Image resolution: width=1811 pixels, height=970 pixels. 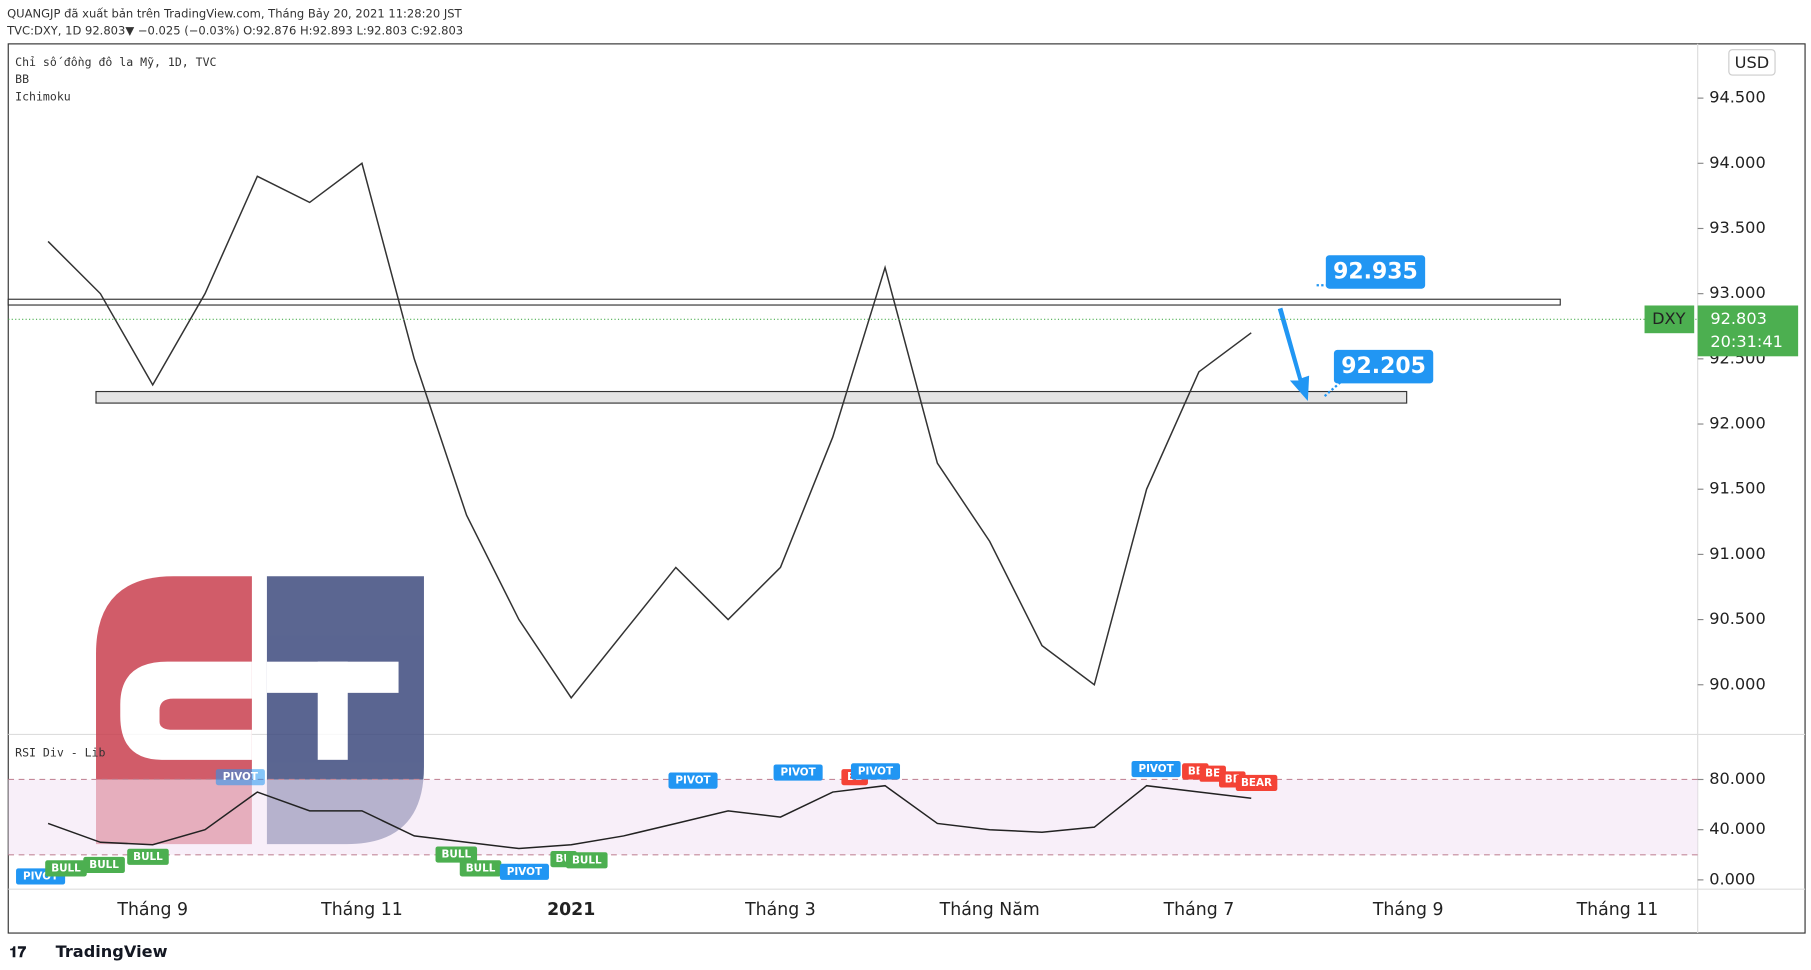 What do you see at coordinates (1737, 227) in the screenshot?
I see `y-tick-label: 93.500` at bounding box center [1737, 227].